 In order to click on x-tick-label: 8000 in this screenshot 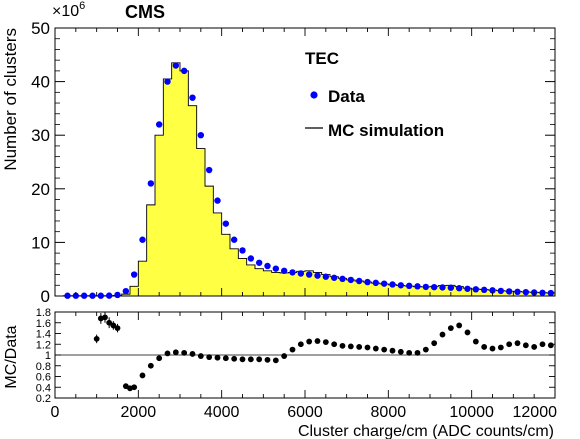, I will do `click(389, 412)`.